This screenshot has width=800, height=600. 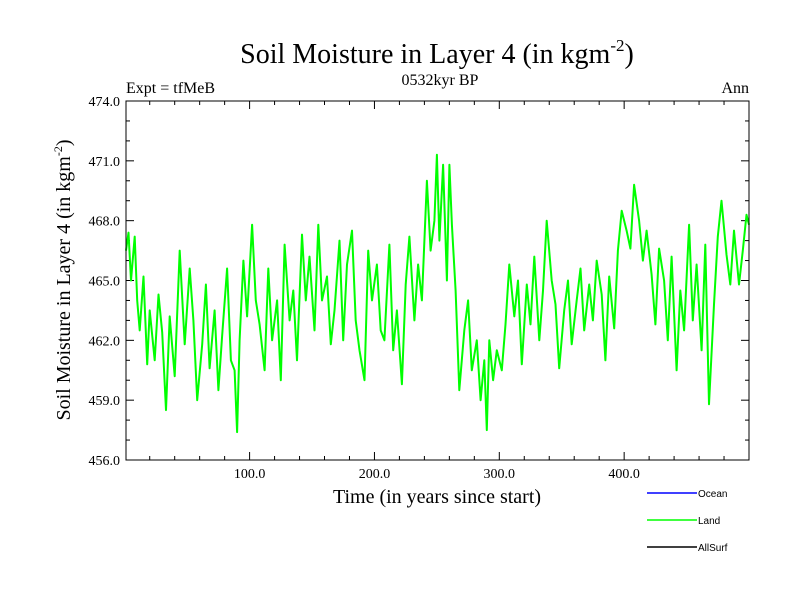 I want to click on y-tick-label: 456.0, so click(x=105, y=461).